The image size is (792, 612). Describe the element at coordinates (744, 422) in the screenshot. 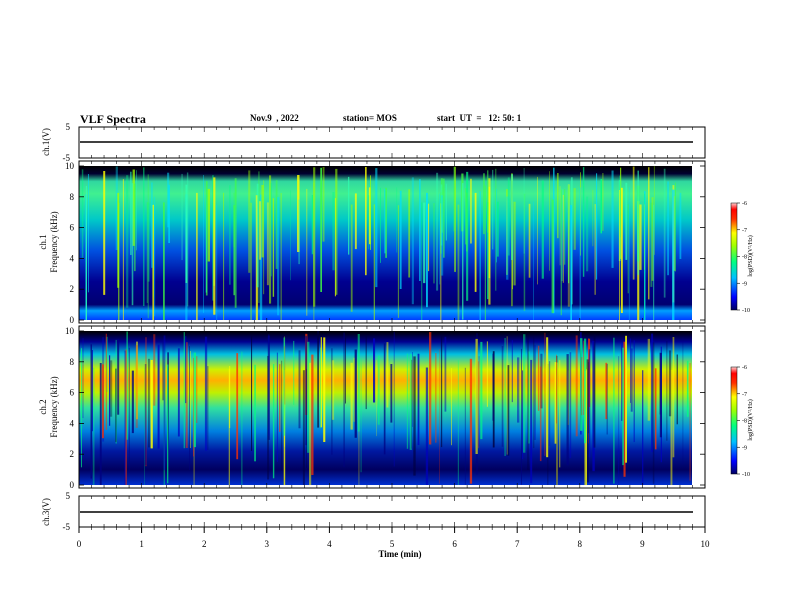

I see `colorbar-tick-label: -8` at that location.